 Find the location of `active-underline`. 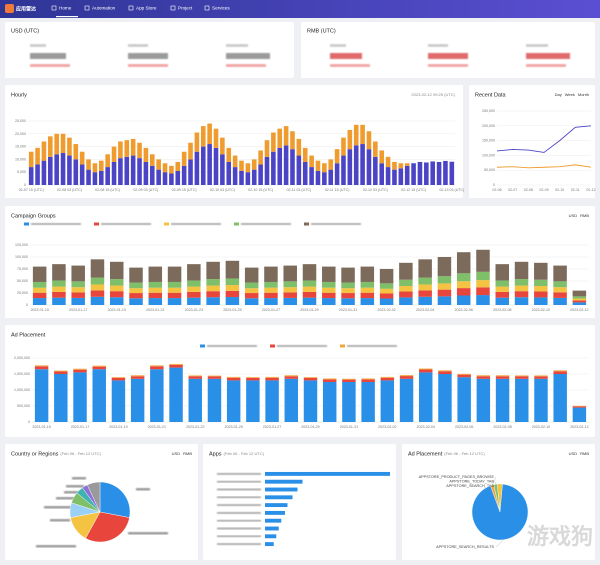

active-underline is located at coordinates (67, 17).